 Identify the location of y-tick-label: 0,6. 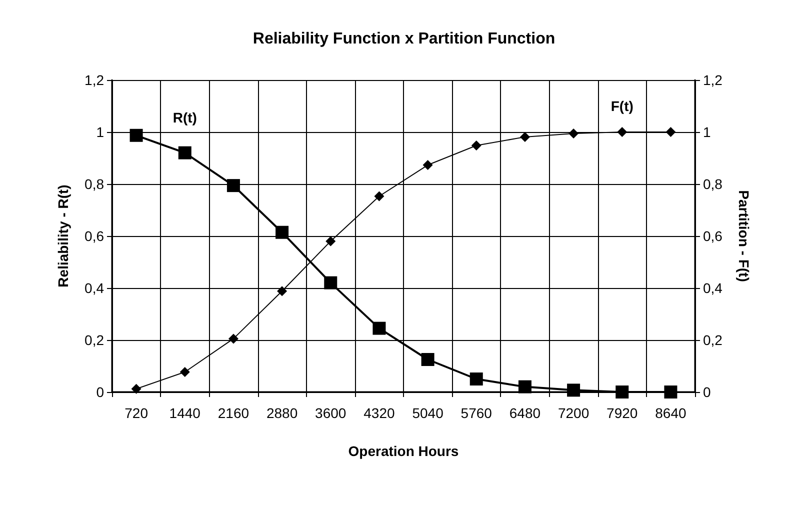
(94, 236).